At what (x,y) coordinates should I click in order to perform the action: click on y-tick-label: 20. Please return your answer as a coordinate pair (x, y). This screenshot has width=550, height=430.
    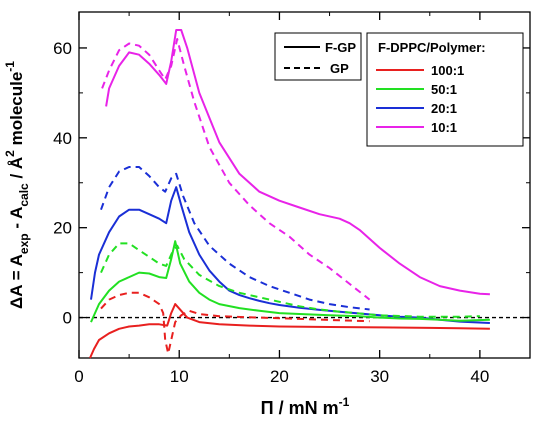
    Looking at the image, I should click on (62, 228).